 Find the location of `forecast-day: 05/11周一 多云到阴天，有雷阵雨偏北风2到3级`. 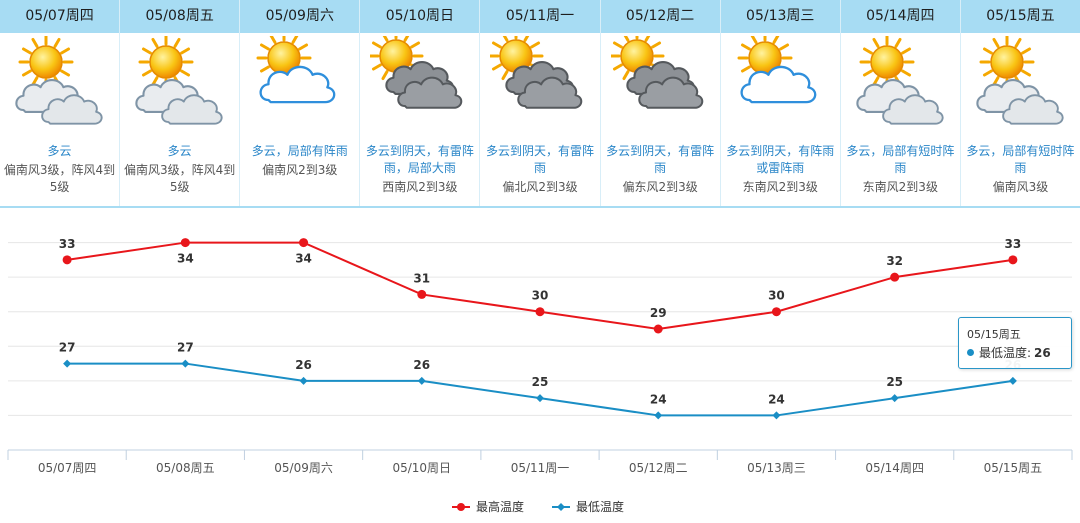

forecast-day: 05/11周一 多云到阴天，有雷阵雨偏北风2到3级 is located at coordinates (540, 103).